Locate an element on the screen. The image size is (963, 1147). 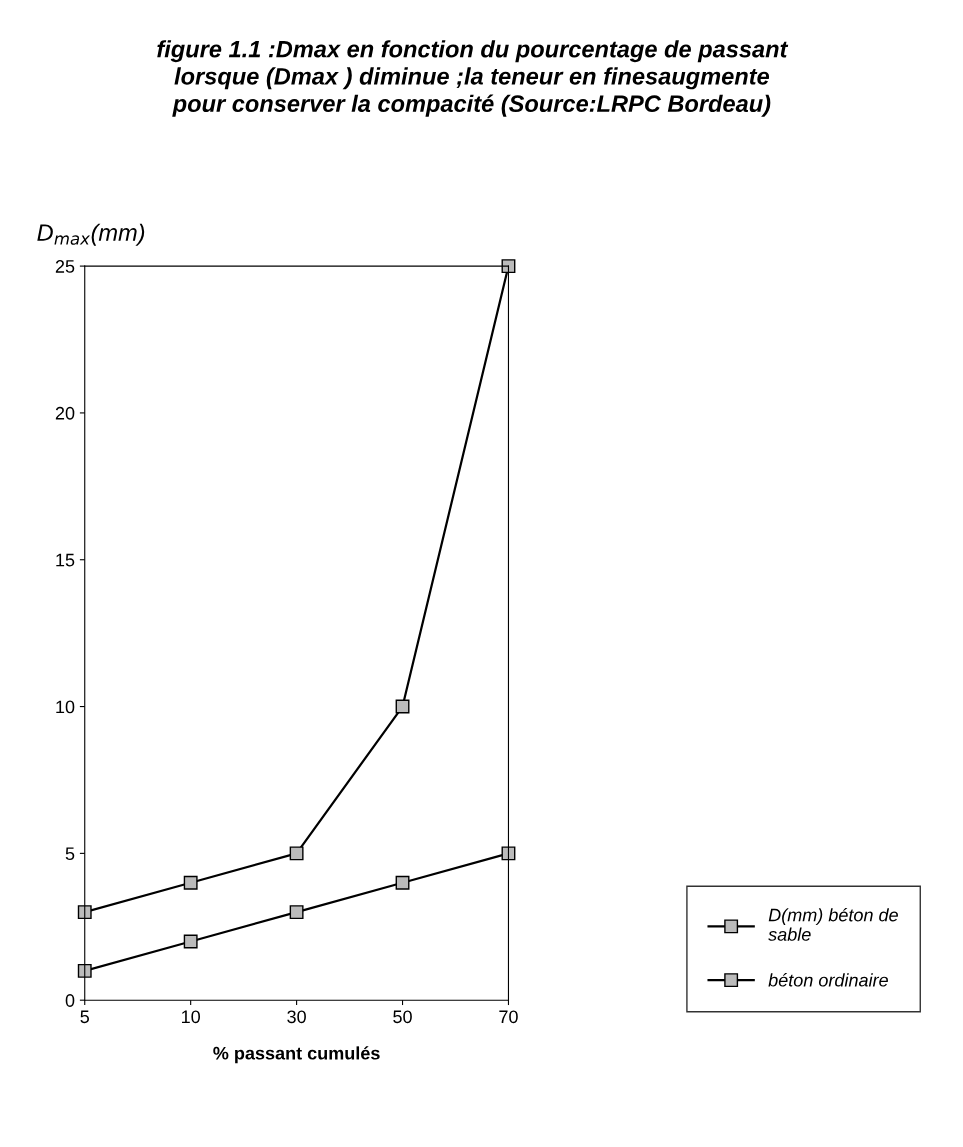
x-tick-label: 5 is located at coordinates (85, 1017).